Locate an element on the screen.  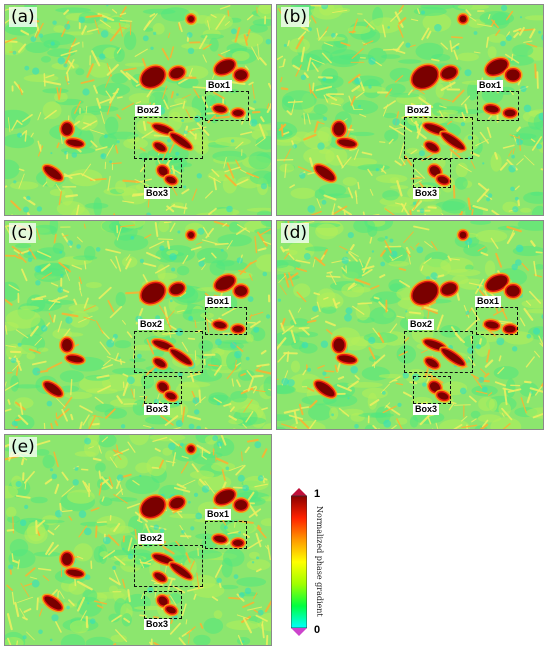
colorbar-min-label: 0 is located at coordinates (317, 630).